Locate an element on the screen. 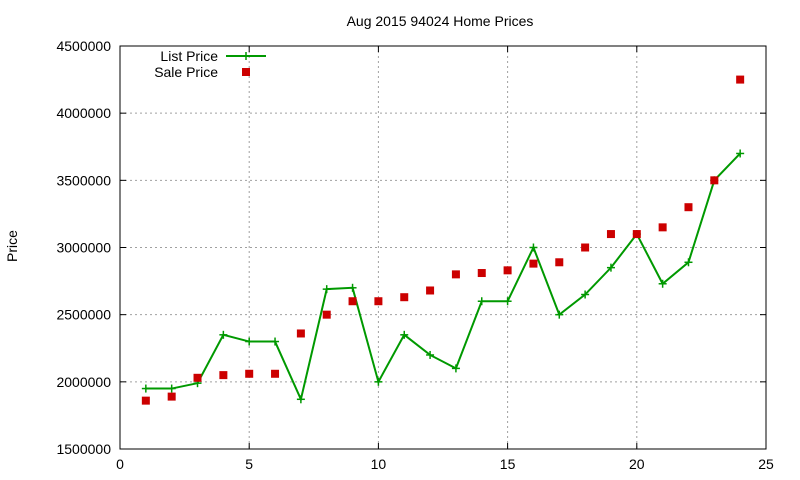  legend-entry: Sale Price is located at coordinates (202, 72).